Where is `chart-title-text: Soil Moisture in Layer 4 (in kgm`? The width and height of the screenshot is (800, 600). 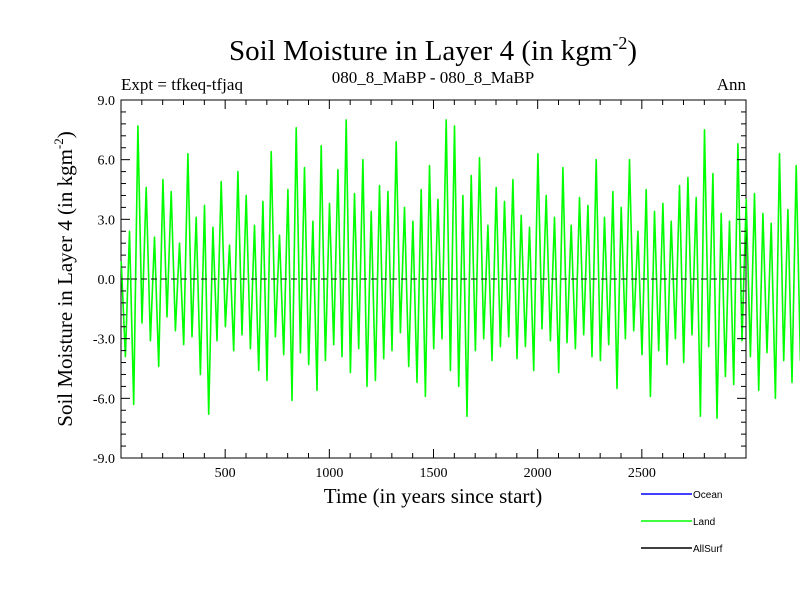
chart-title-text: Soil Moisture in Layer 4 (in kgm is located at coordinates (421, 51).